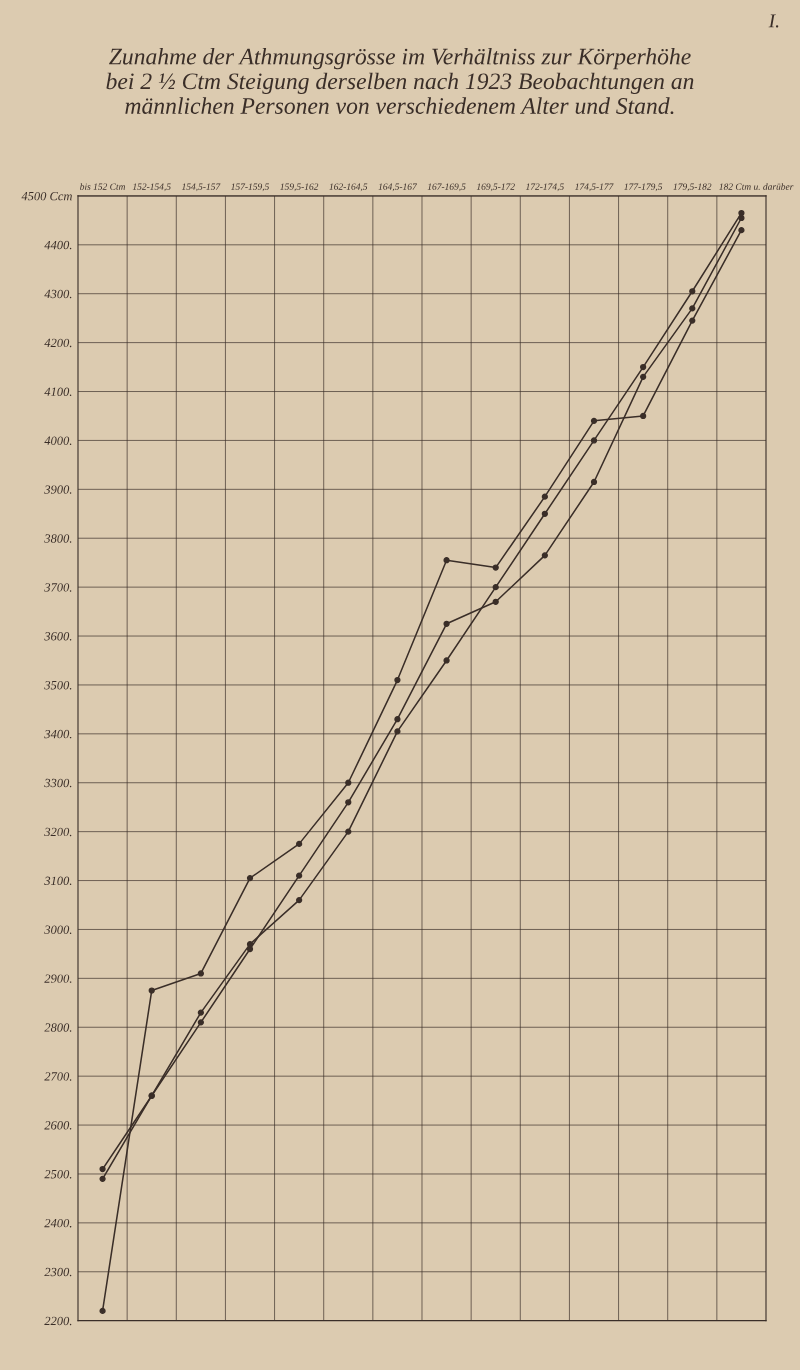 The width and height of the screenshot is (800, 1370). What do you see at coordinates (58, 685) in the screenshot?
I see `y-tick-label: 3500.` at bounding box center [58, 685].